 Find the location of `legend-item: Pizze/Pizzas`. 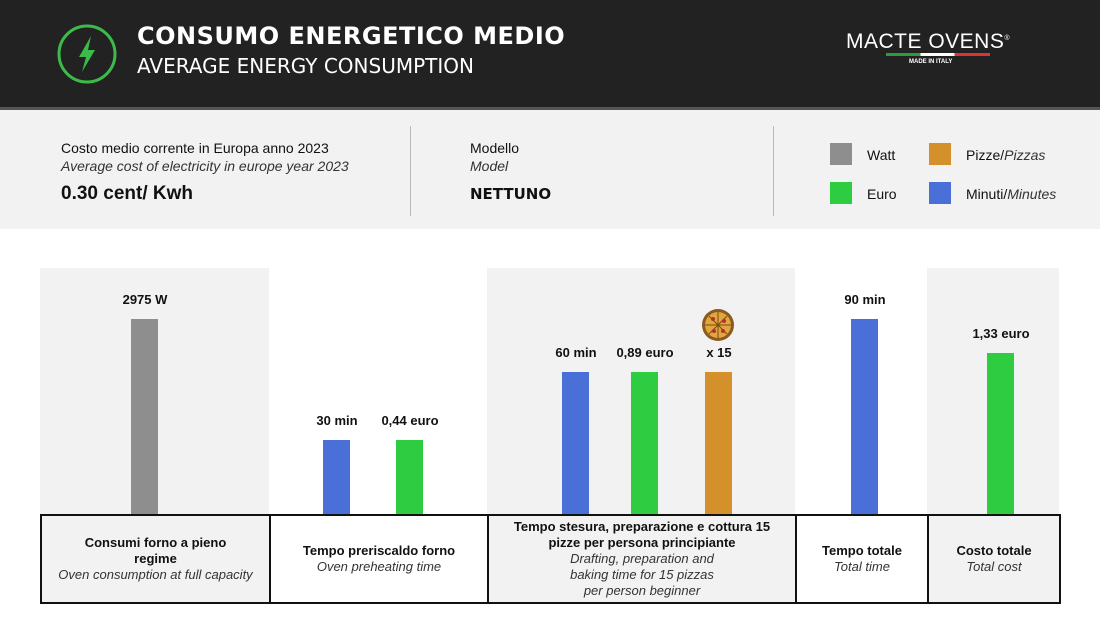

legend-item: Pizze/Pizzas is located at coordinates (1005, 155).